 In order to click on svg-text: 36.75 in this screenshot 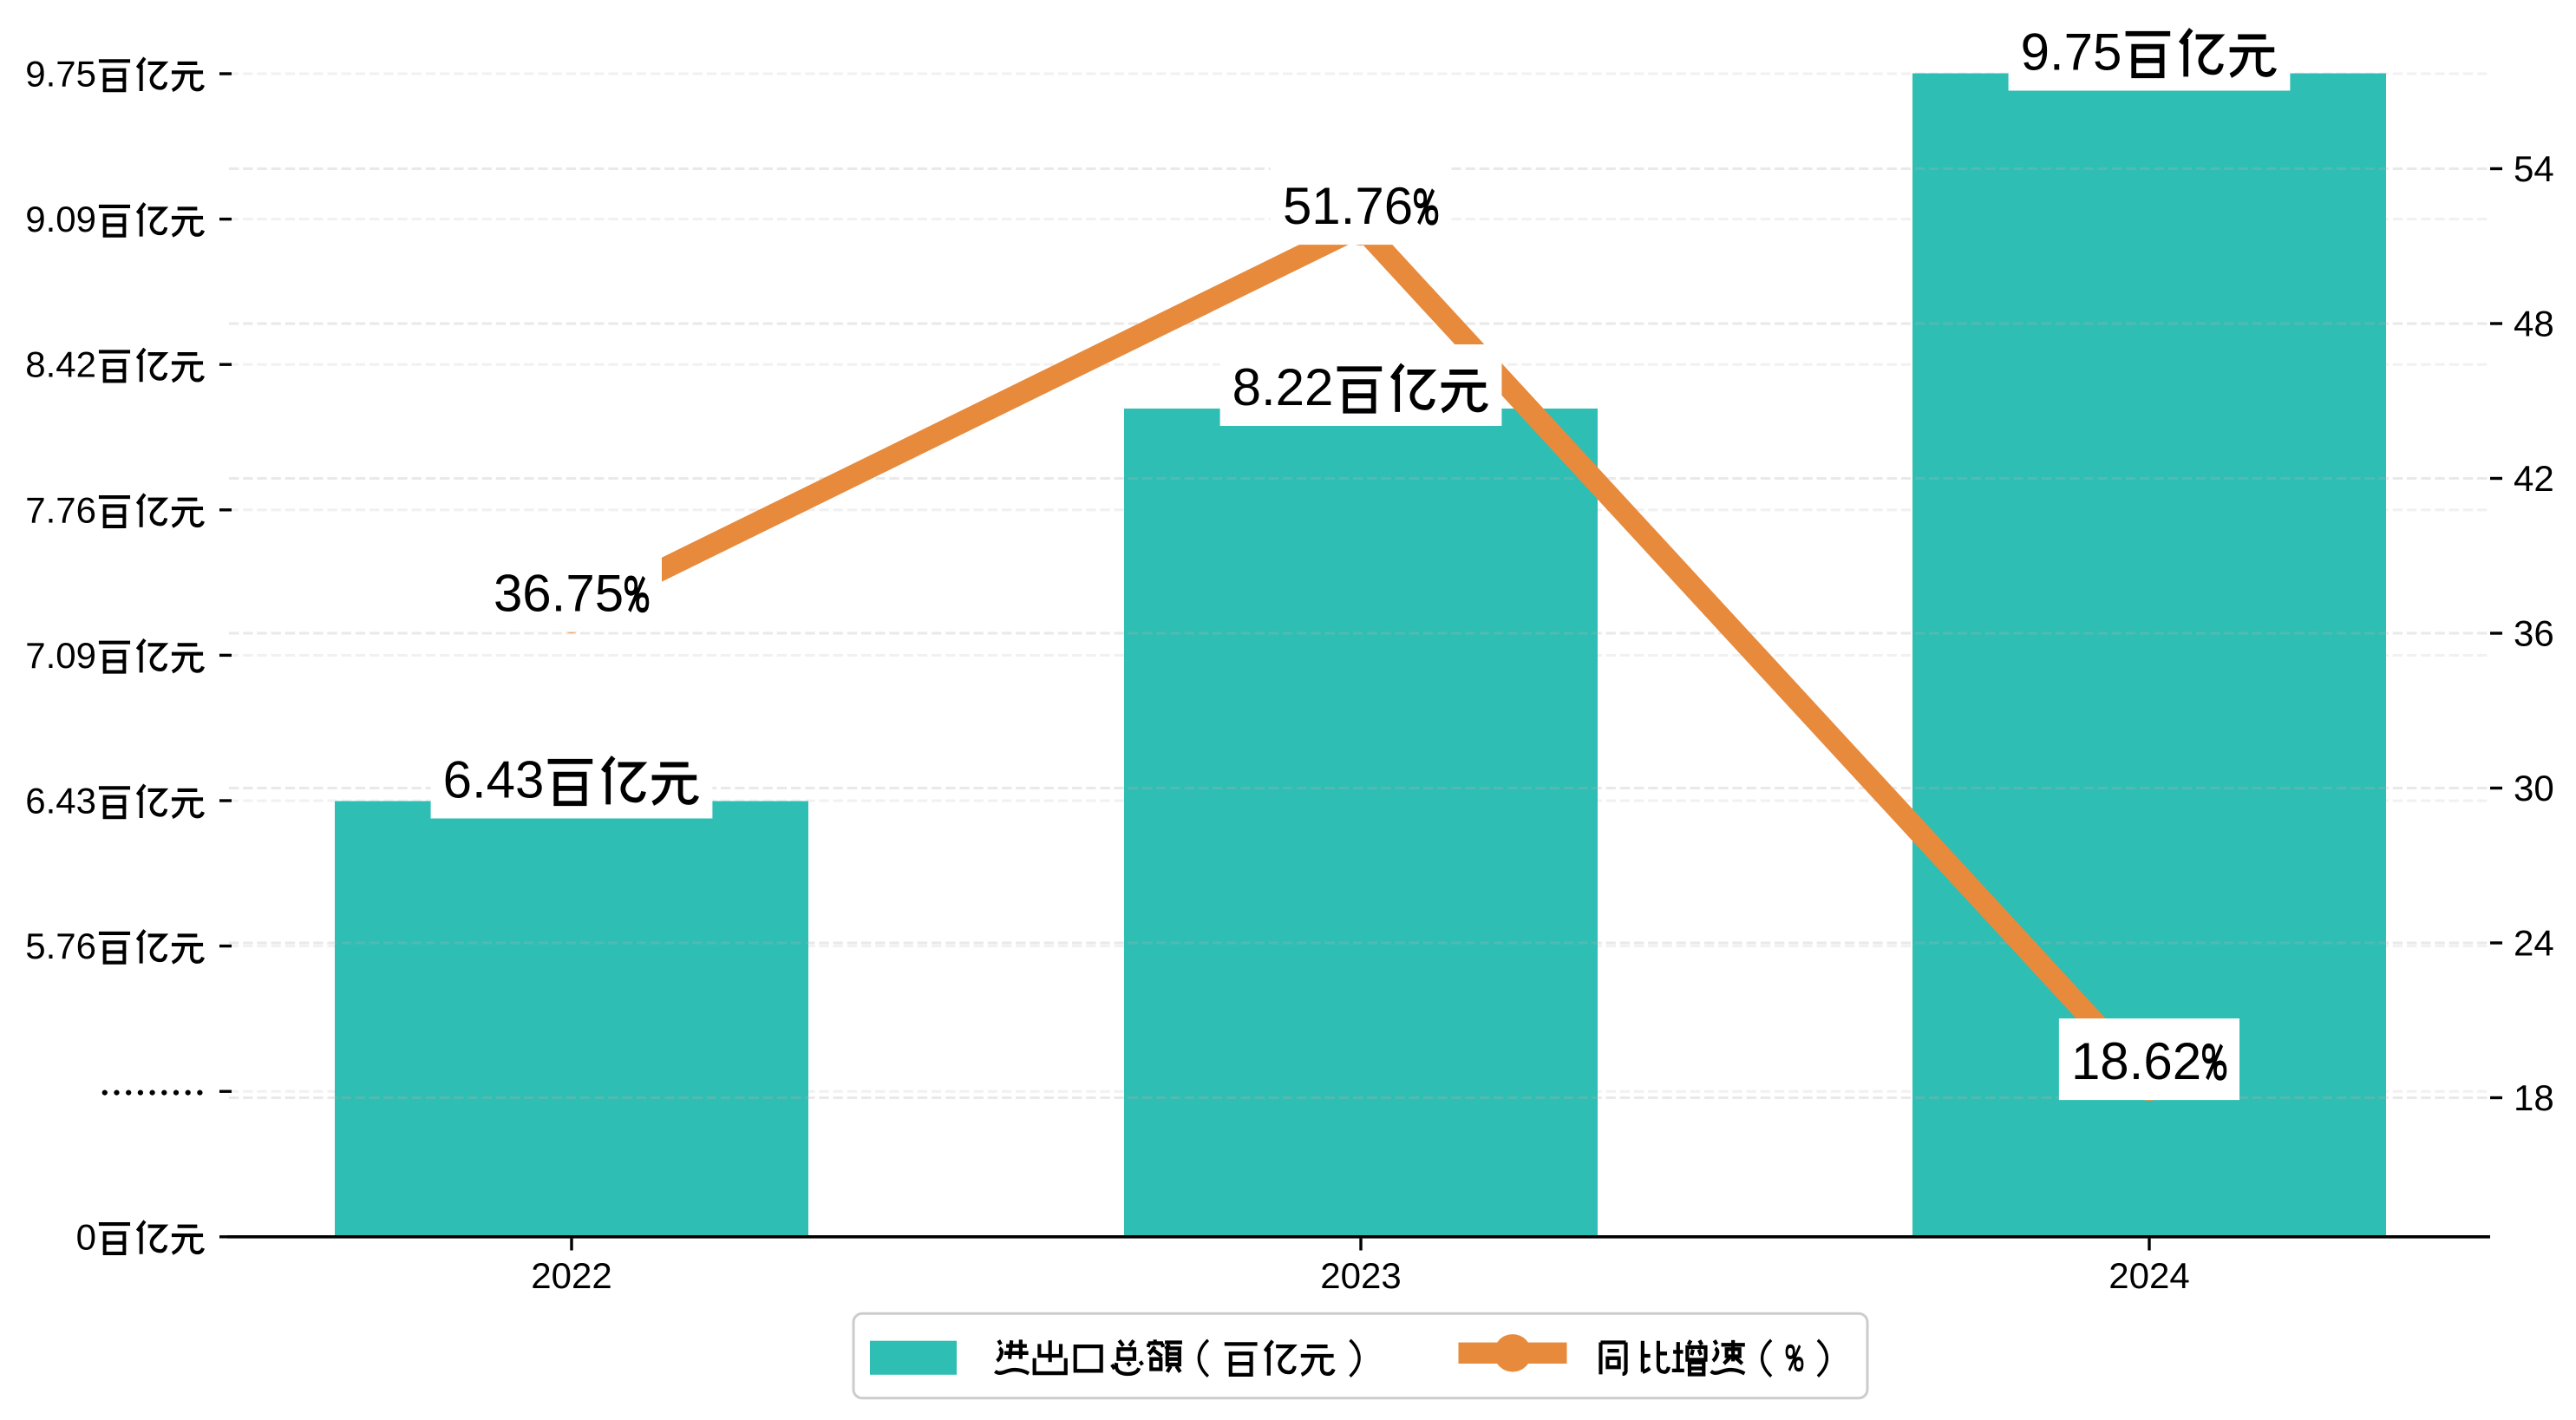, I will do `click(559, 594)`.